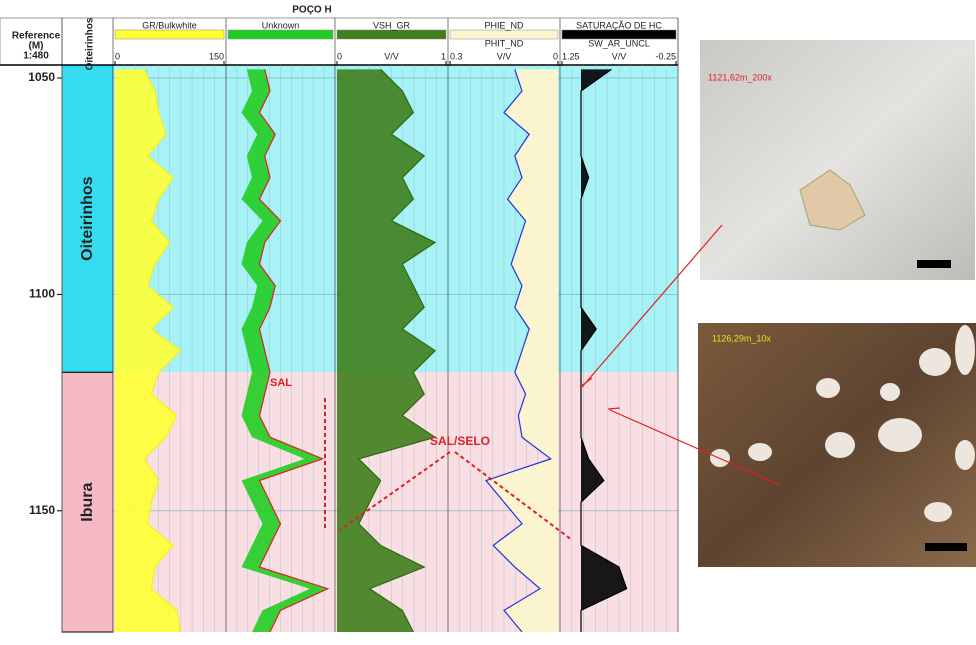 This screenshot has height=645, width=976. What do you see at coordinates (90, 43) in the screenshot?
I see `zone-header: Oiteirinhos` at bounding box center [90, 43].